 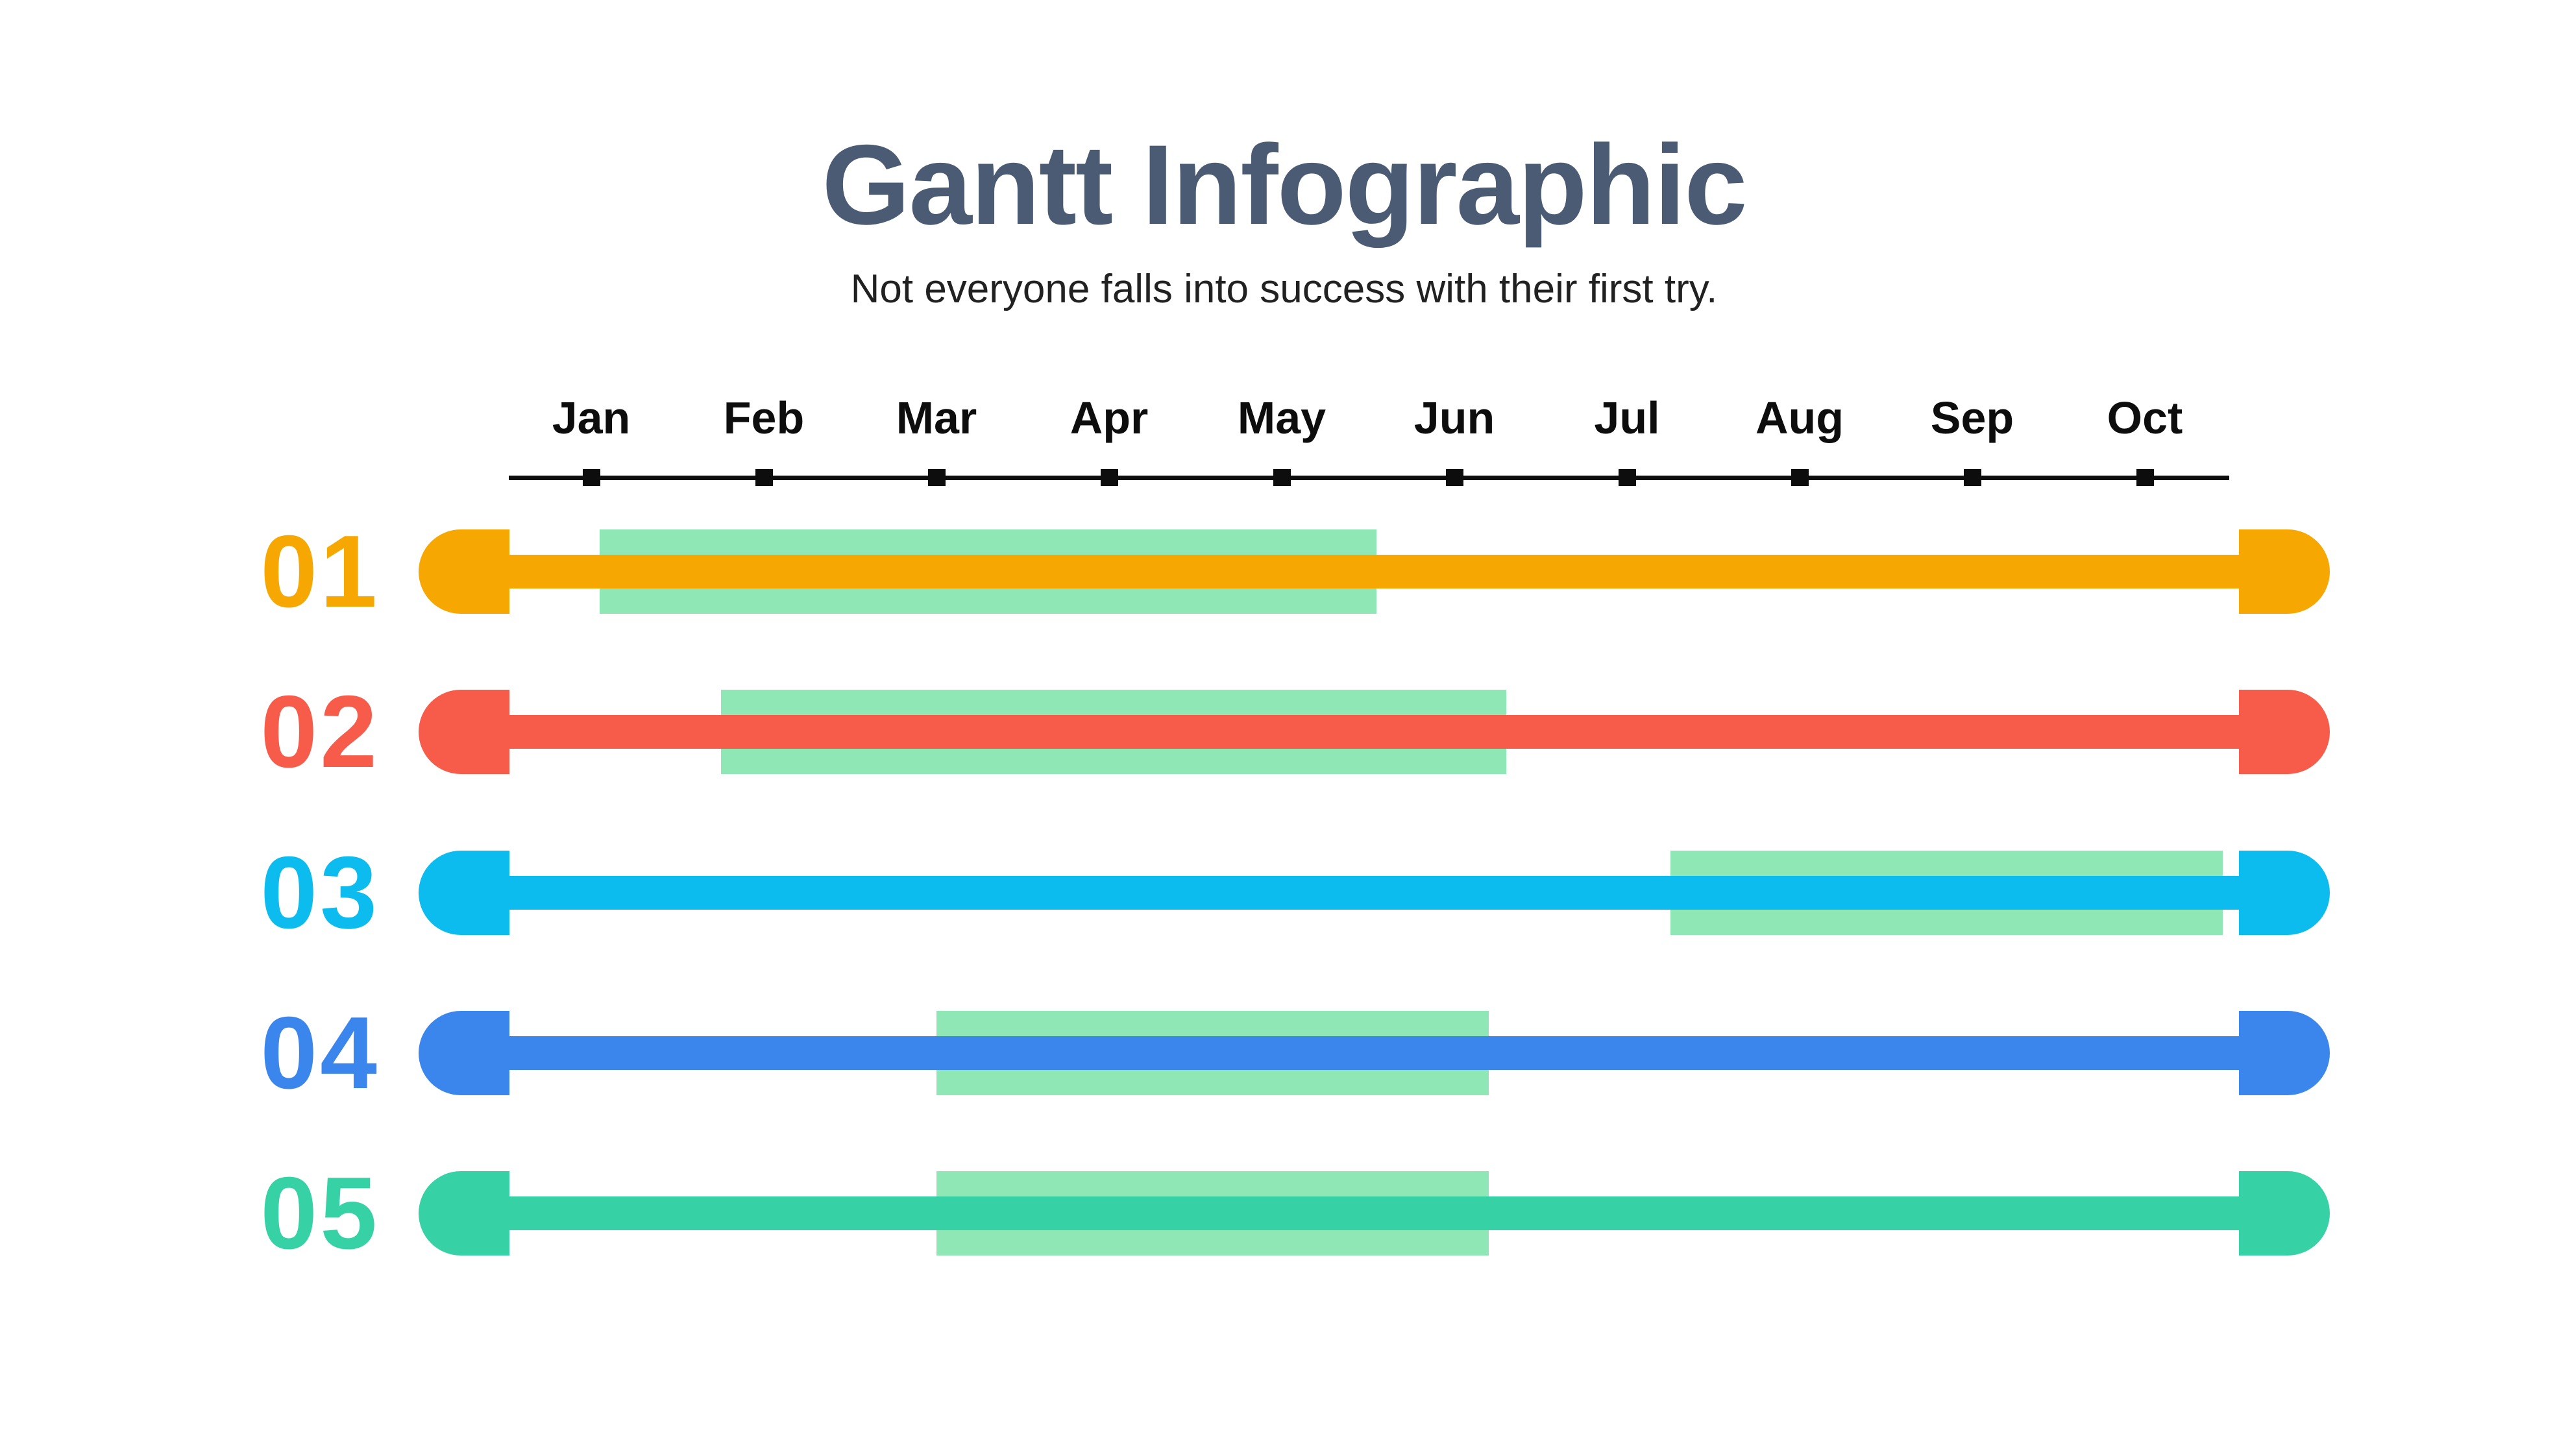 I want to click on month-label: Aug, so click(x=1799, y=418).